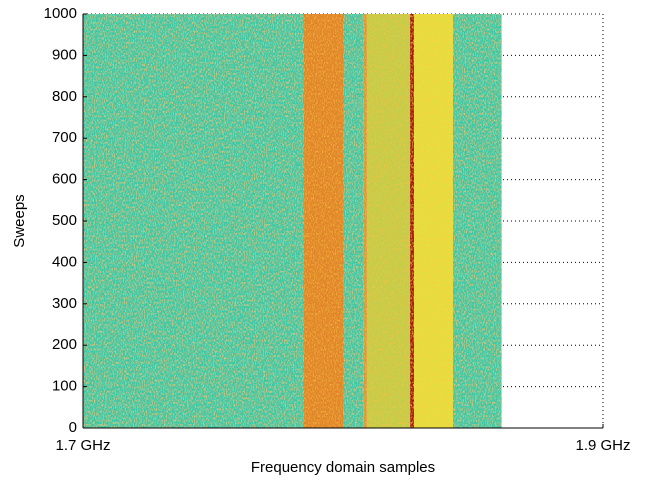  Describe the element at coordinates (602, 445) in the screenshot. I see `x-tick-label: 1.9 GHz` at that location.